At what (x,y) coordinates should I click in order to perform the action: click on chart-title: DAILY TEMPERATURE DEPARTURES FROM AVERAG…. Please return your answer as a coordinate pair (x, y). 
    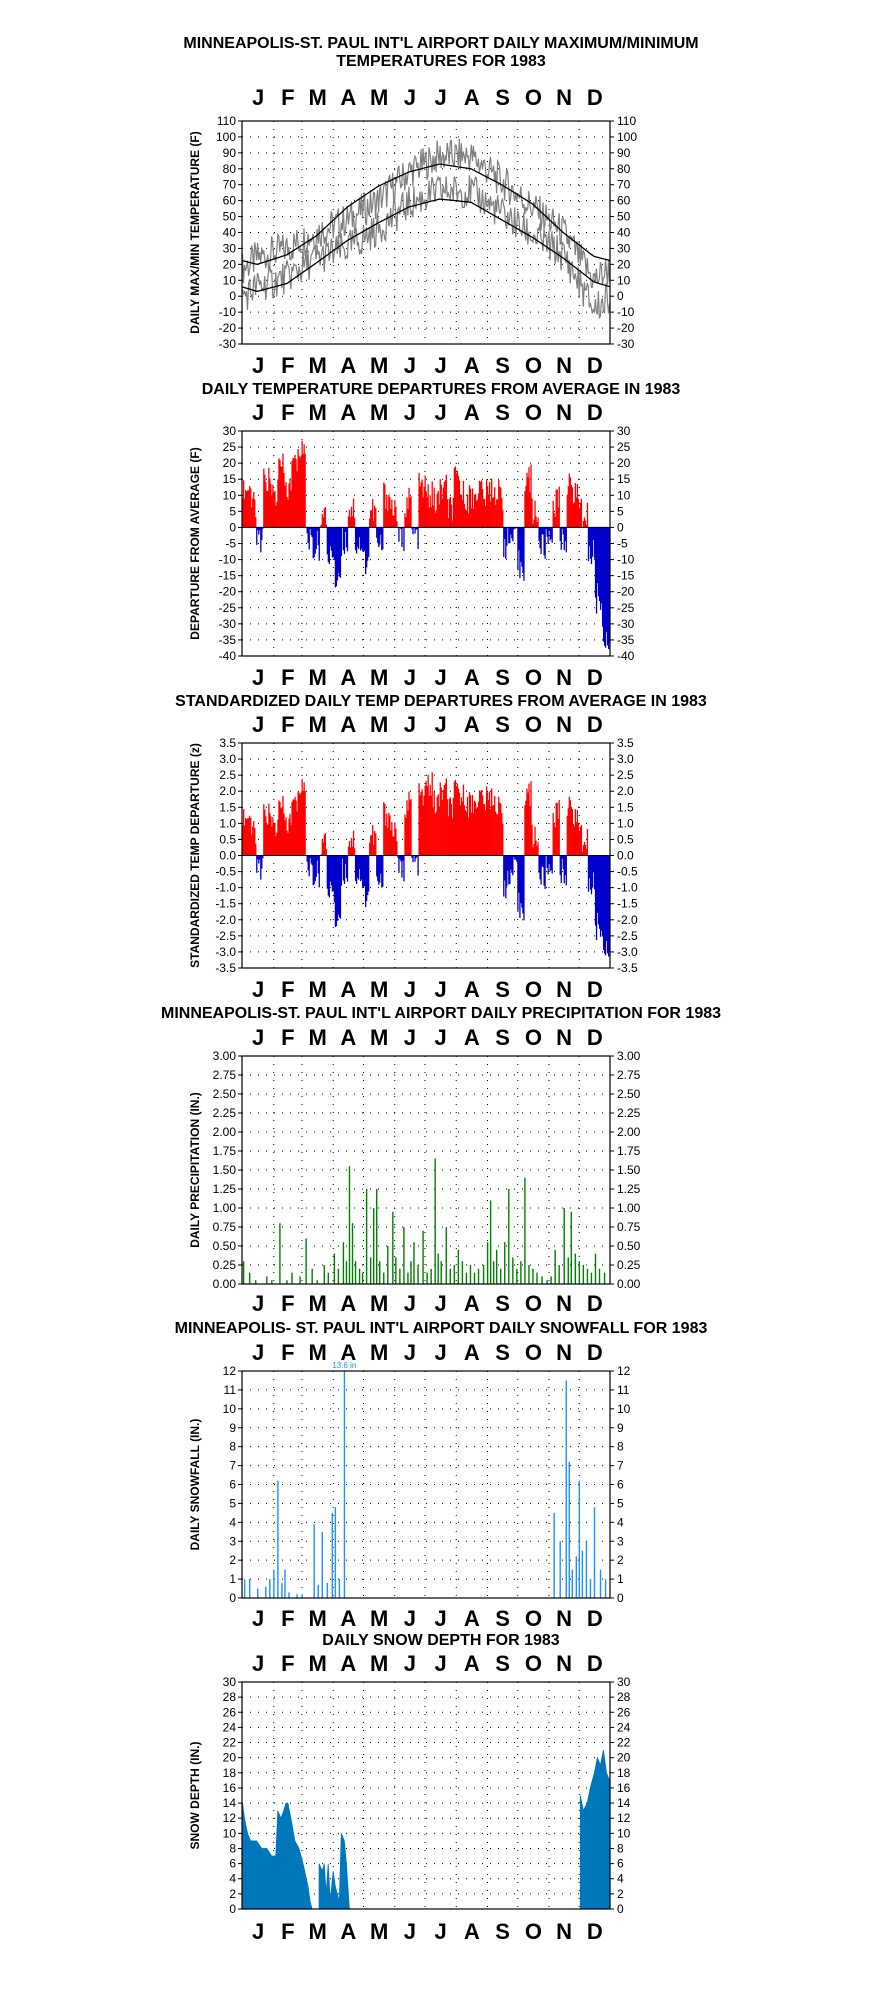
    Looking at the image, I should click on (441, 389).